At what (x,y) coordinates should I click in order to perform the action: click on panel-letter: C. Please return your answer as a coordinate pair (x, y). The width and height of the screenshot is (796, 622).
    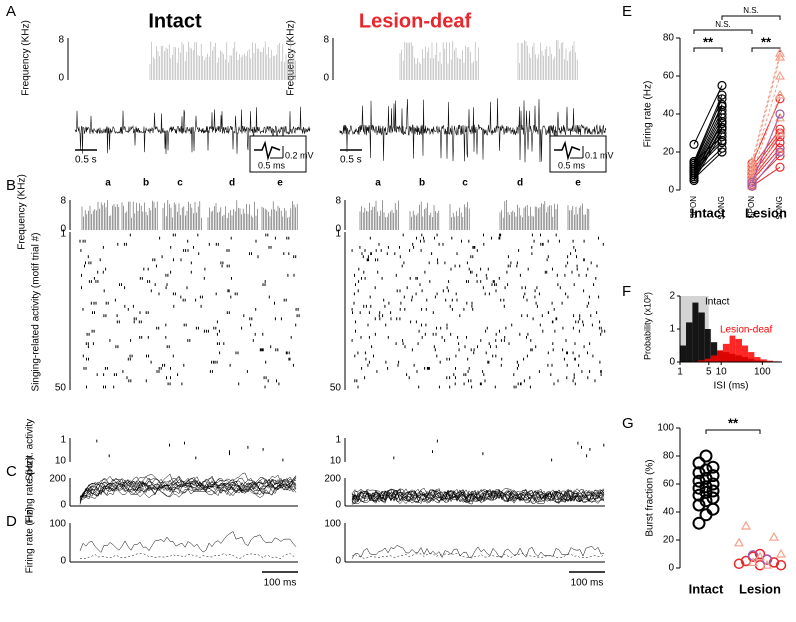
    Looking at the image, I should click on (11, 471).